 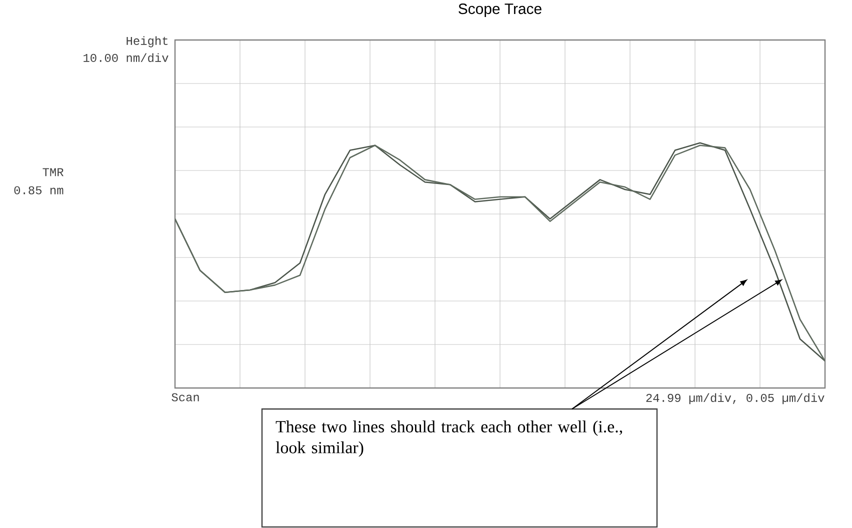 What do you see at coordinates (39, 190) in the screenshot?
I see `text: 0.85 nm` at bounding box center [39, 190].